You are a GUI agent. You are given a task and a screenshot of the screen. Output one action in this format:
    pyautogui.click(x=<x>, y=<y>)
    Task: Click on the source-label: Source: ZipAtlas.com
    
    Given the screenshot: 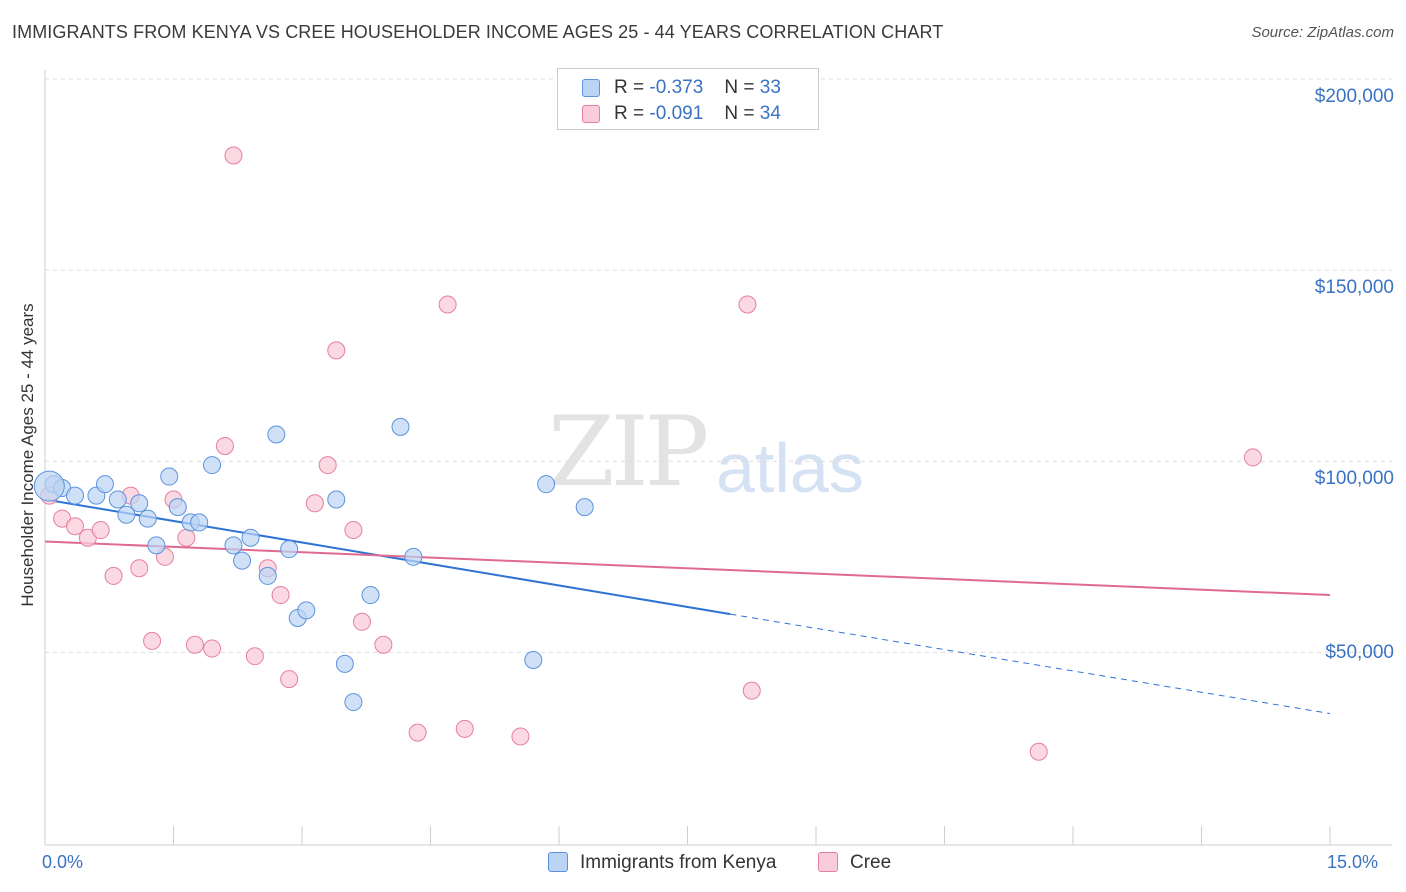 What is the action you would take?
    pyautogui.click(x=1322, y=32)
    